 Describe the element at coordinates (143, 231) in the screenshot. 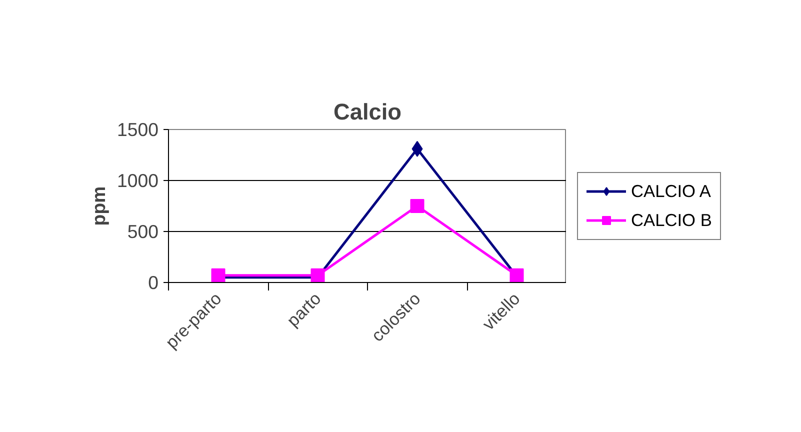

I see `y-tick-label: 500` at that location.